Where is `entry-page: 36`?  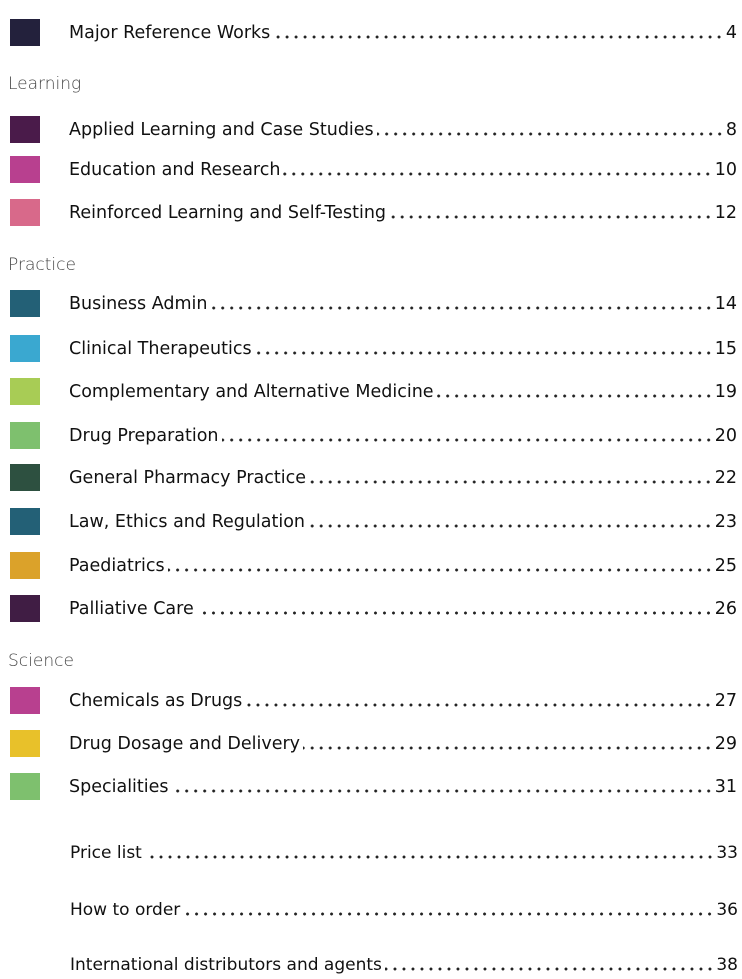 entry-page: 36 is located at coordinates (727, 910).